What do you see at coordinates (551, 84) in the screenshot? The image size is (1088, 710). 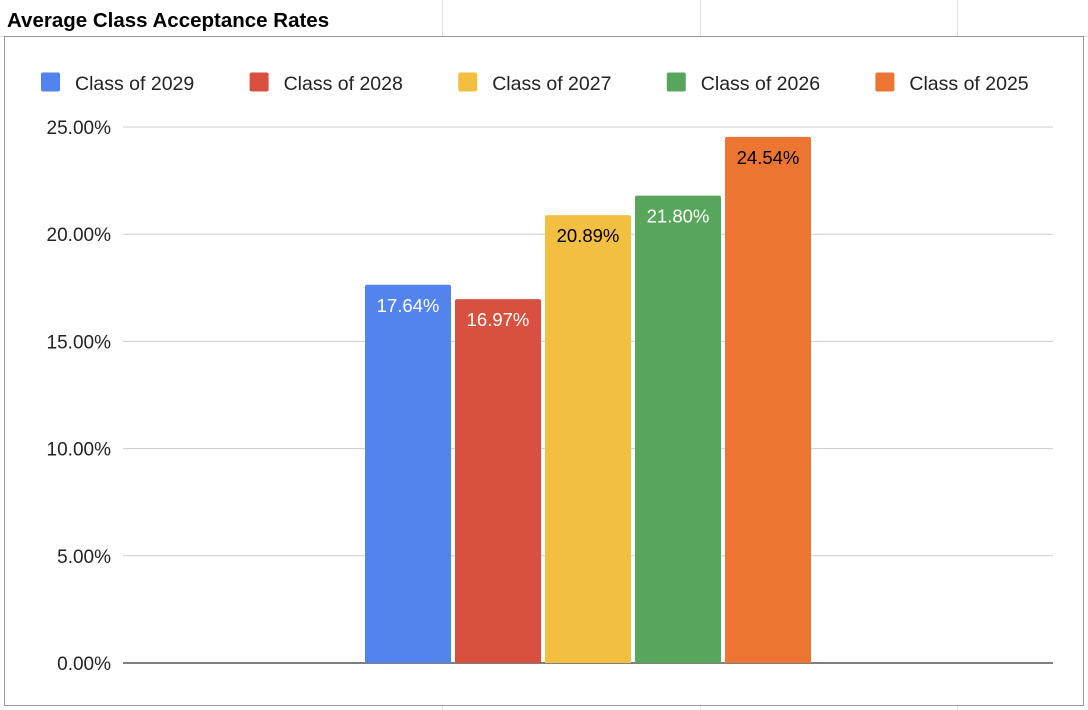 I see `legend-label: Class of 2027` at bounding box center [551, 84].